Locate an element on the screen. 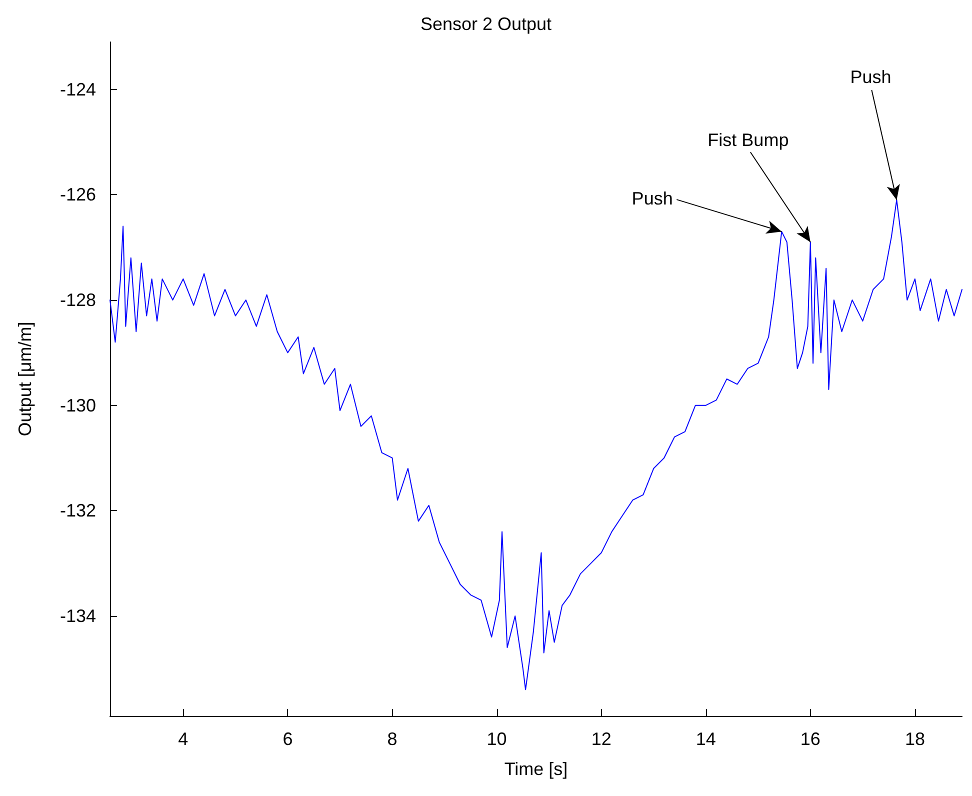 This screenshot has width=972, height=796. y-tick-label: -126 is located at coordinates (78, 194).